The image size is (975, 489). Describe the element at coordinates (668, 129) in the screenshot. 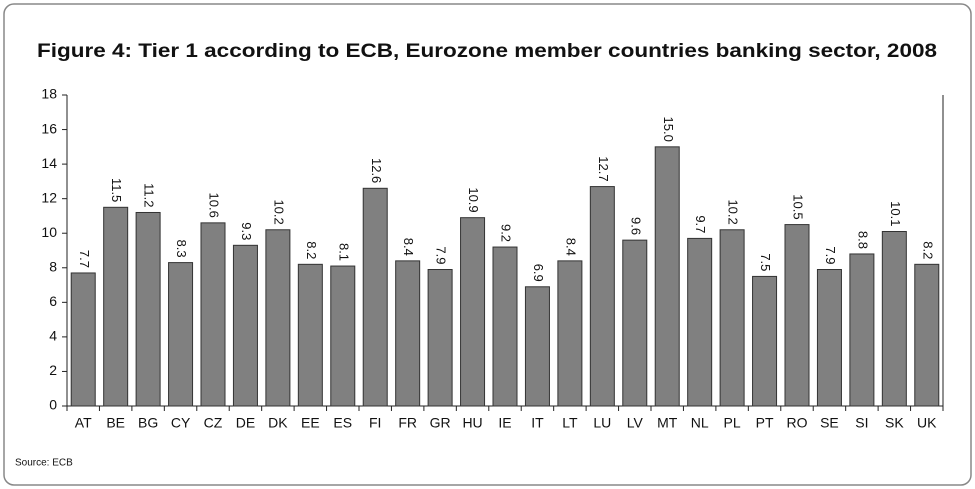

I see `value-label: 15.0` at that location.